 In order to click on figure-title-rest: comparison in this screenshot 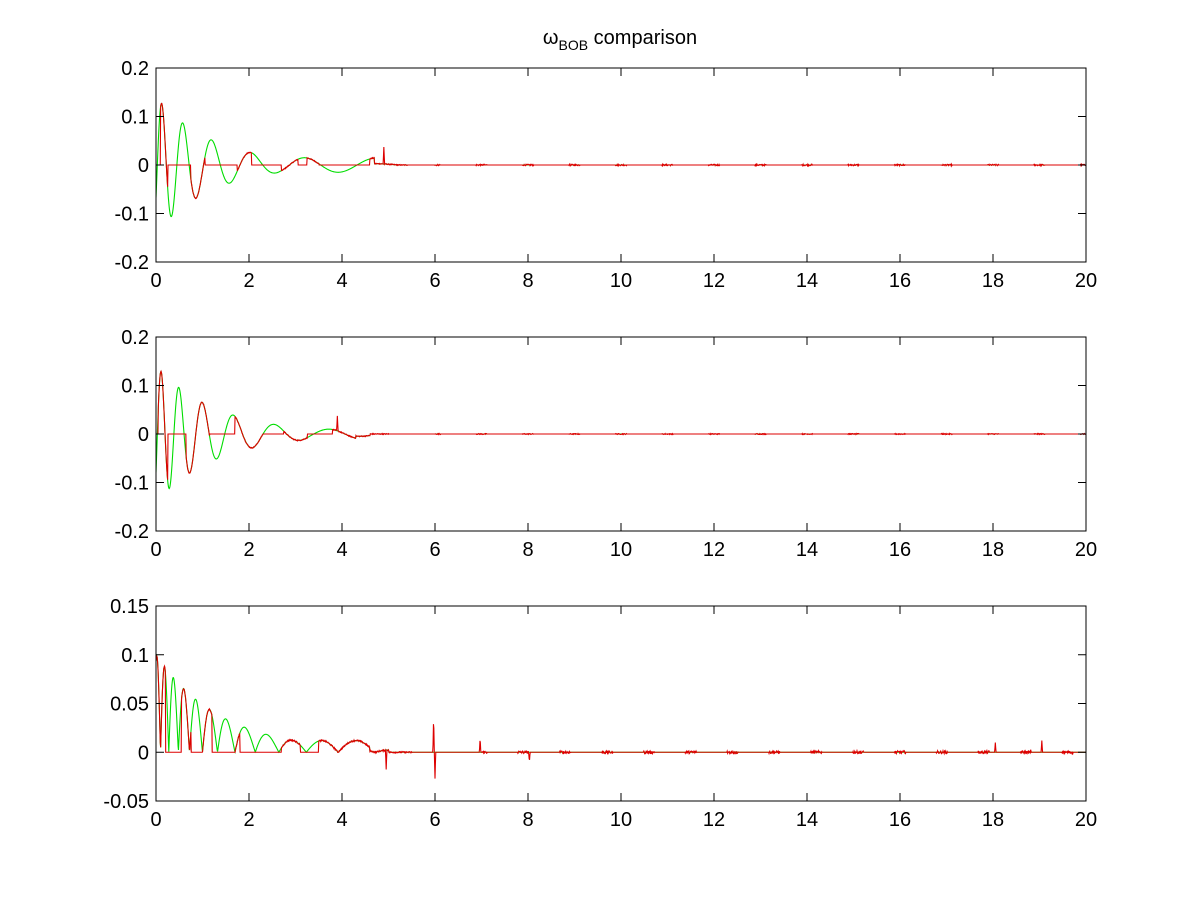, I will do `click(642, 38)`.